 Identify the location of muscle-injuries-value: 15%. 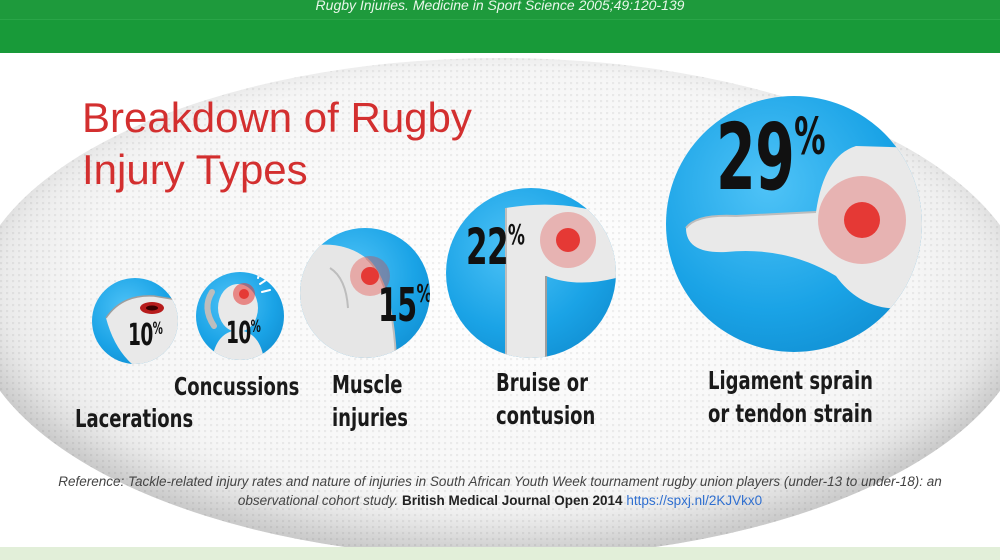
(404, 305).